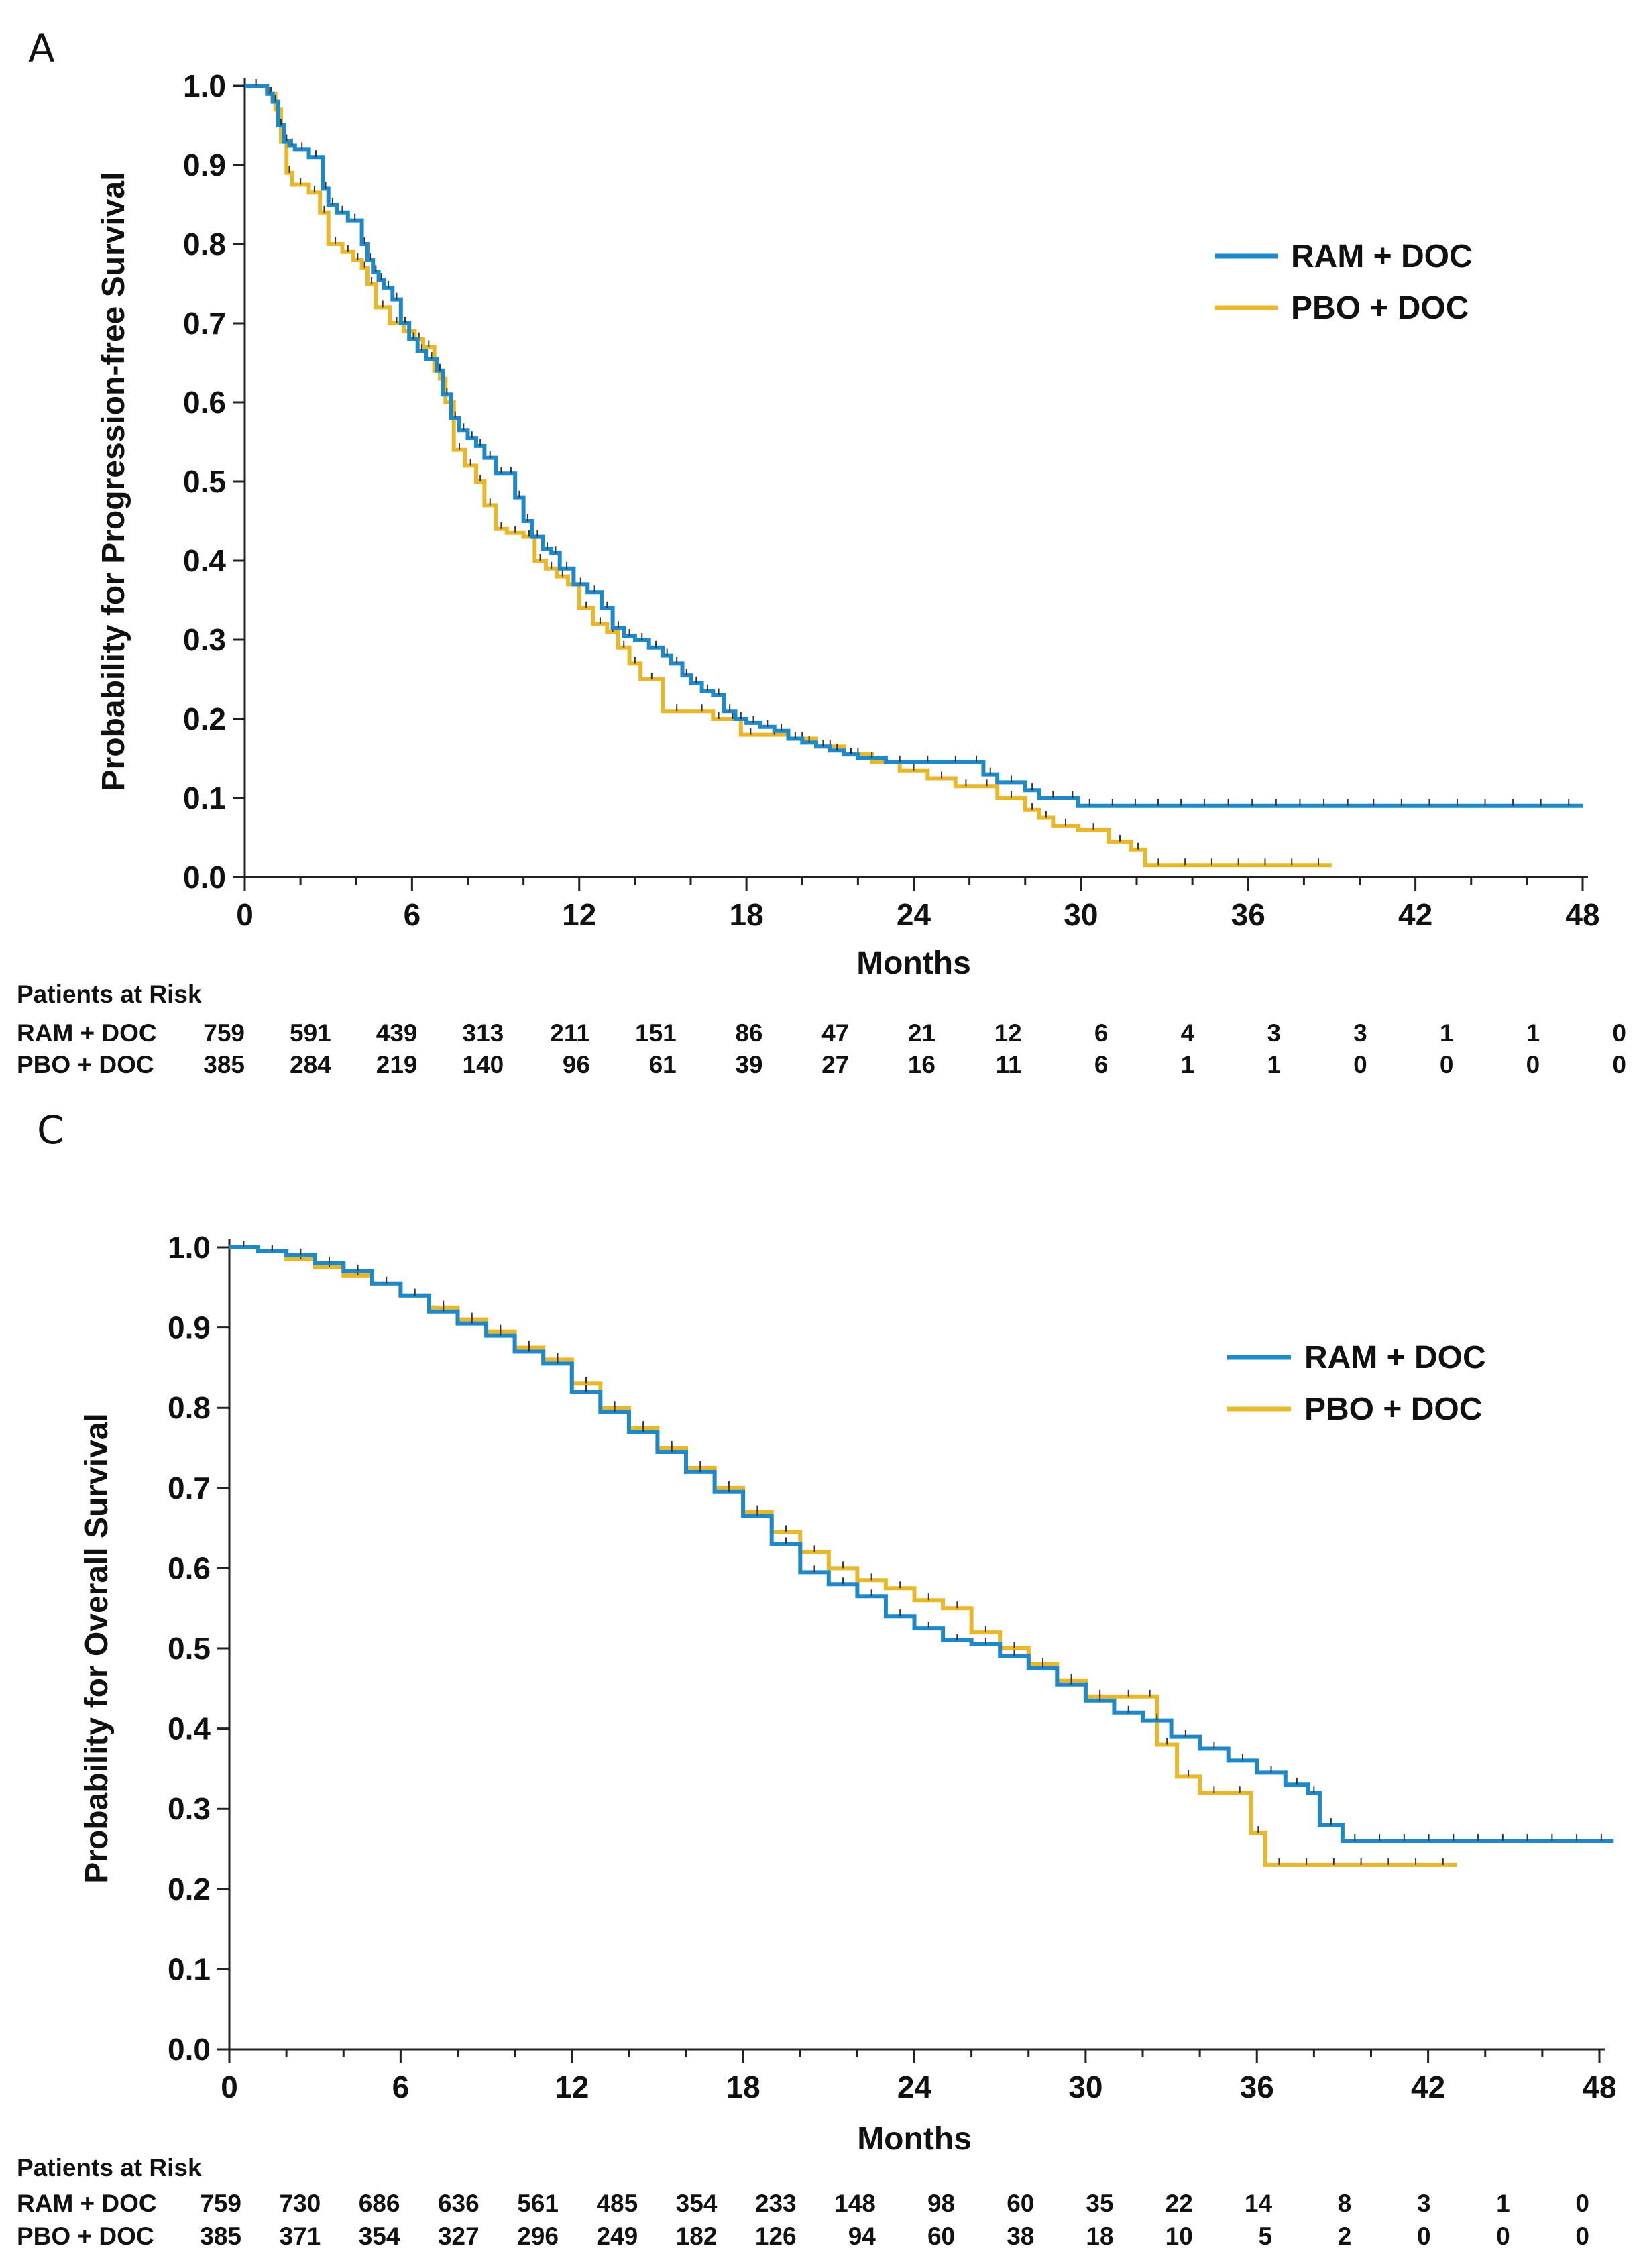 The image size is (1645, 2268). What do you see at coordinates (862, 2236) in the screenshot?
I see `risk-count: 94` at bounding box center [862, 2236].